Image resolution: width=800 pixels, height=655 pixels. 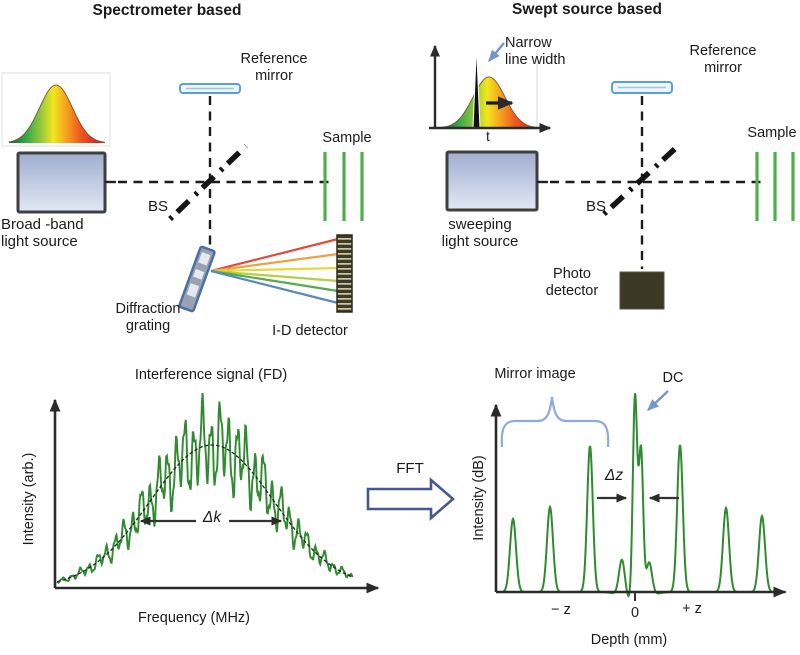 I want to click on photo-detector-label: Photo detector, so click(x=572, y=282).